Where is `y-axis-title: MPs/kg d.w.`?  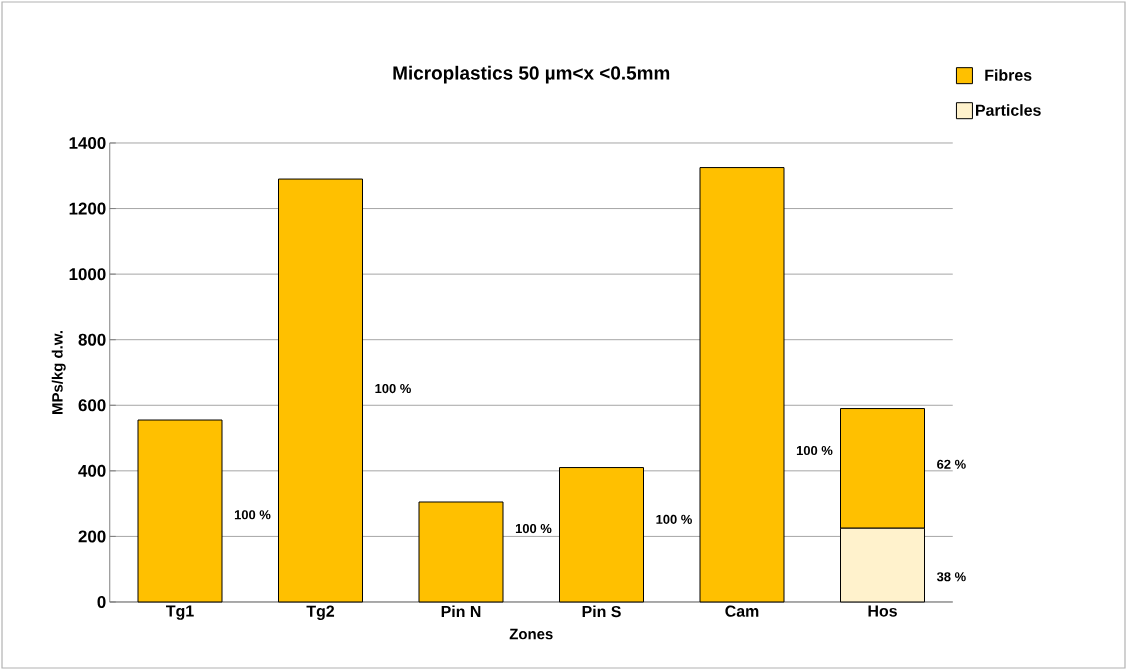 y-axis-title: MPs/kg d.w. is located at coordinates (58, 372).